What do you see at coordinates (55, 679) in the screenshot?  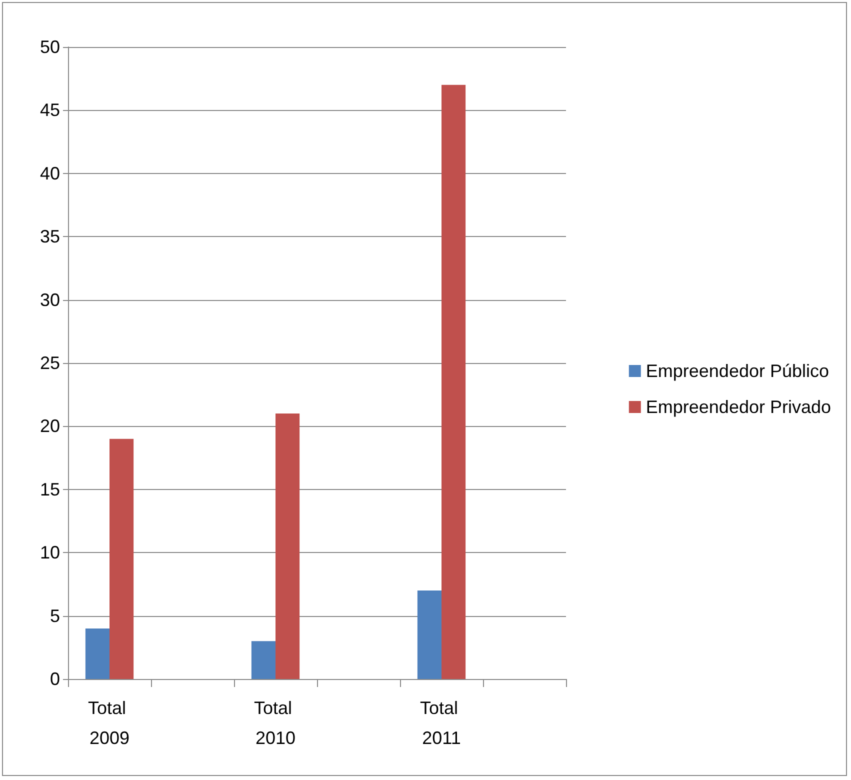 I see `y-tick-label: 0` at bounding box center [55, 679].